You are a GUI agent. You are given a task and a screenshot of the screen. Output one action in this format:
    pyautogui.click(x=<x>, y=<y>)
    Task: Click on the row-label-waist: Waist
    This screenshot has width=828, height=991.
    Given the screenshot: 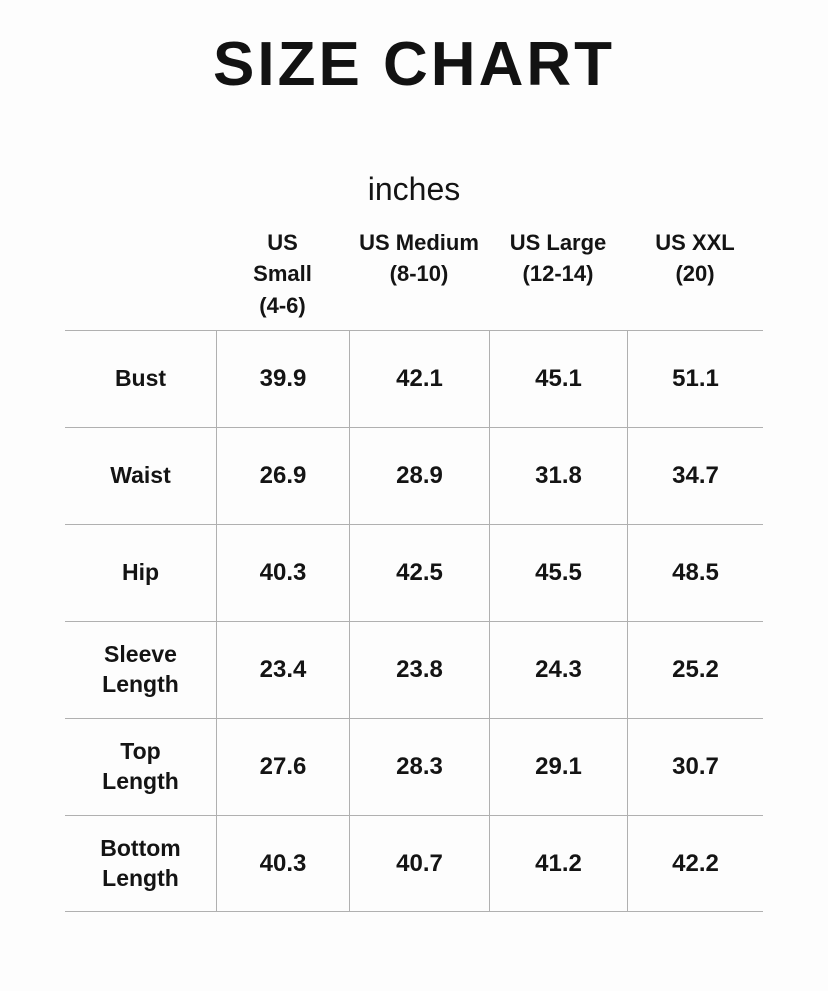 What is the action you would take?
    pyautogui.click(x=140, y=475)
    